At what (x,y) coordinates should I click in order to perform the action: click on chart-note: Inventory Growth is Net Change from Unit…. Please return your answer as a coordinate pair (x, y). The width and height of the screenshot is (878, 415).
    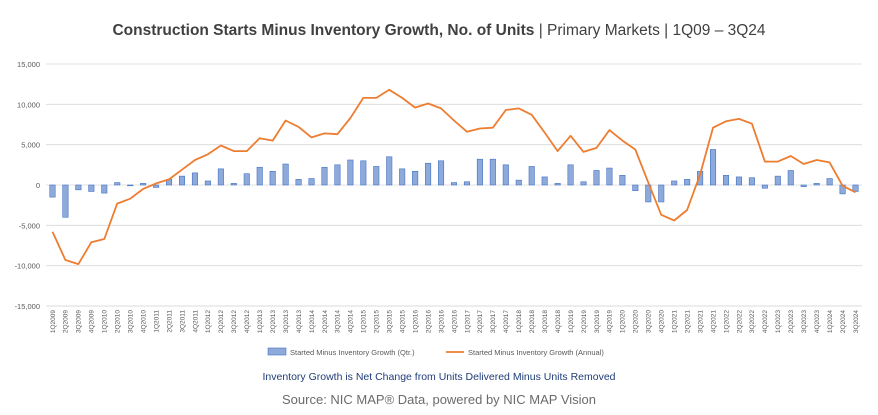
    Looking at the image, I should click on (439, 377).